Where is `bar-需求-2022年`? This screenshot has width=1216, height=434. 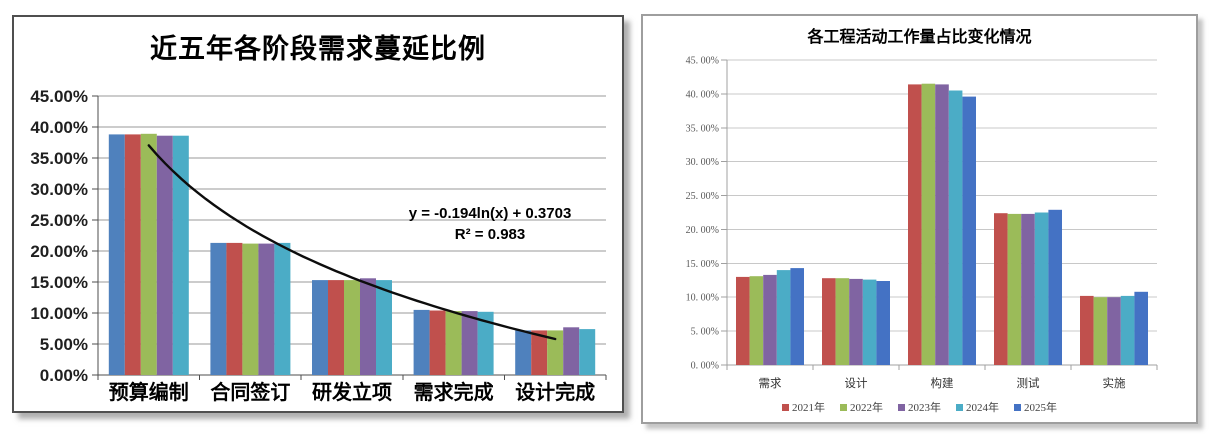 bar-需求-2022年 is located at coordinates (756, 320).